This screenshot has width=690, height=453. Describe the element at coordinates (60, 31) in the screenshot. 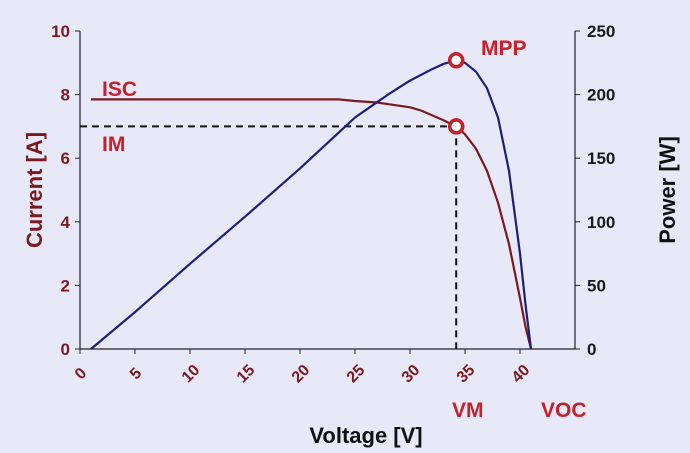

I see `y-left-tick-label: 10` at that location.